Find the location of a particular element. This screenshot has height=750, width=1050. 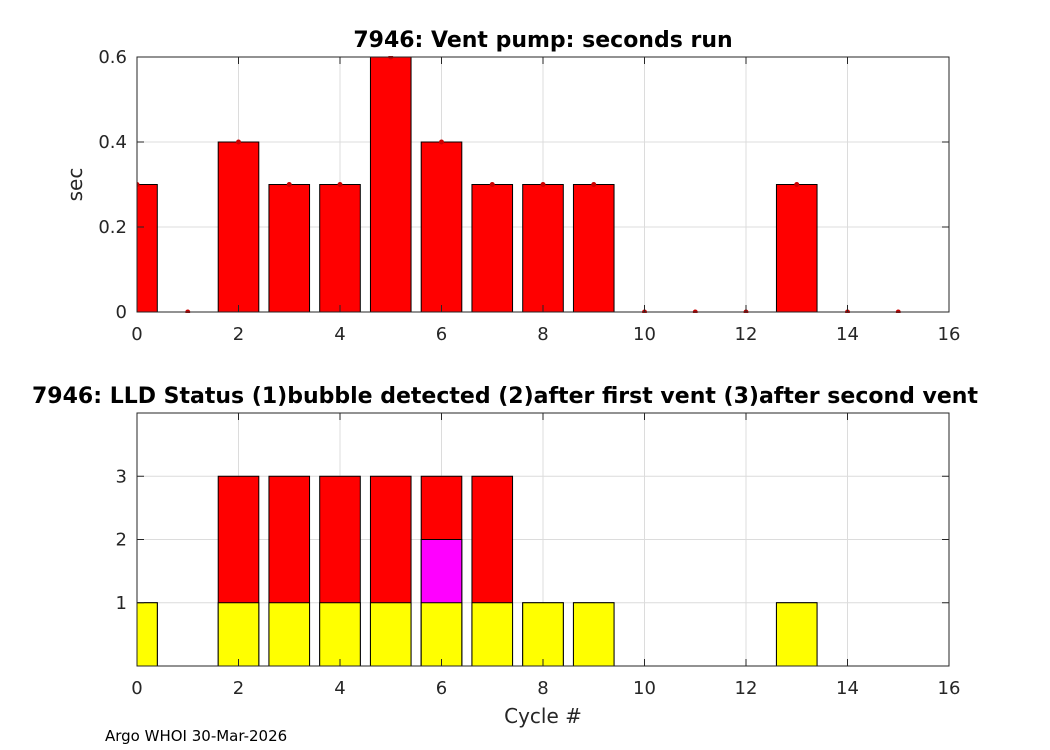

y-tick-label: 3 is located at coordinates (121, 476).